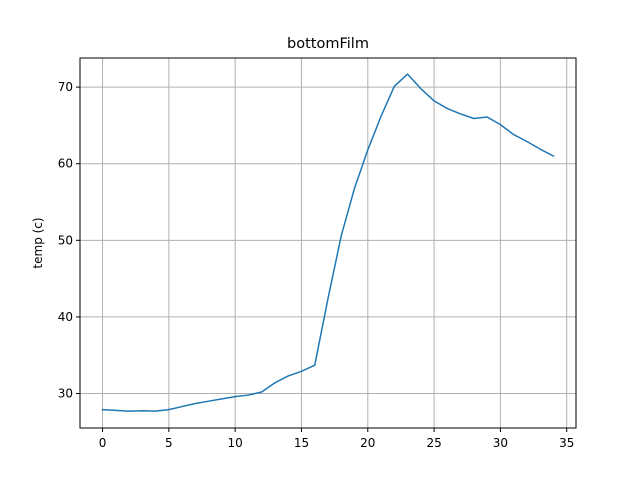 The image size is (640, 480). Describe the element at coordinates (65, 317) in the screenshot. I see `y-tick-label: 40` at that location.